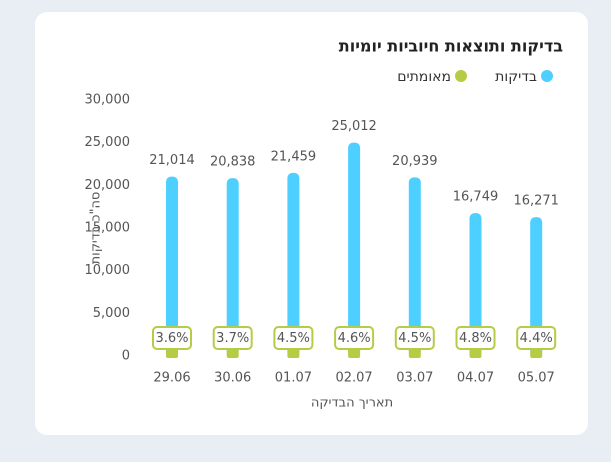 The image size is (611, 462). I want to click on y-tick-label: 10,000, so click(108, 270).